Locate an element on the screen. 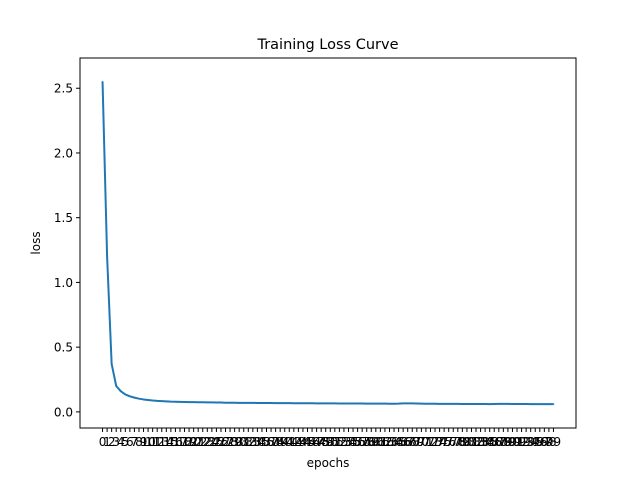 This screenshot has height=480, width=640. x-tick-label: 68 is located at coordinates (412, 442).